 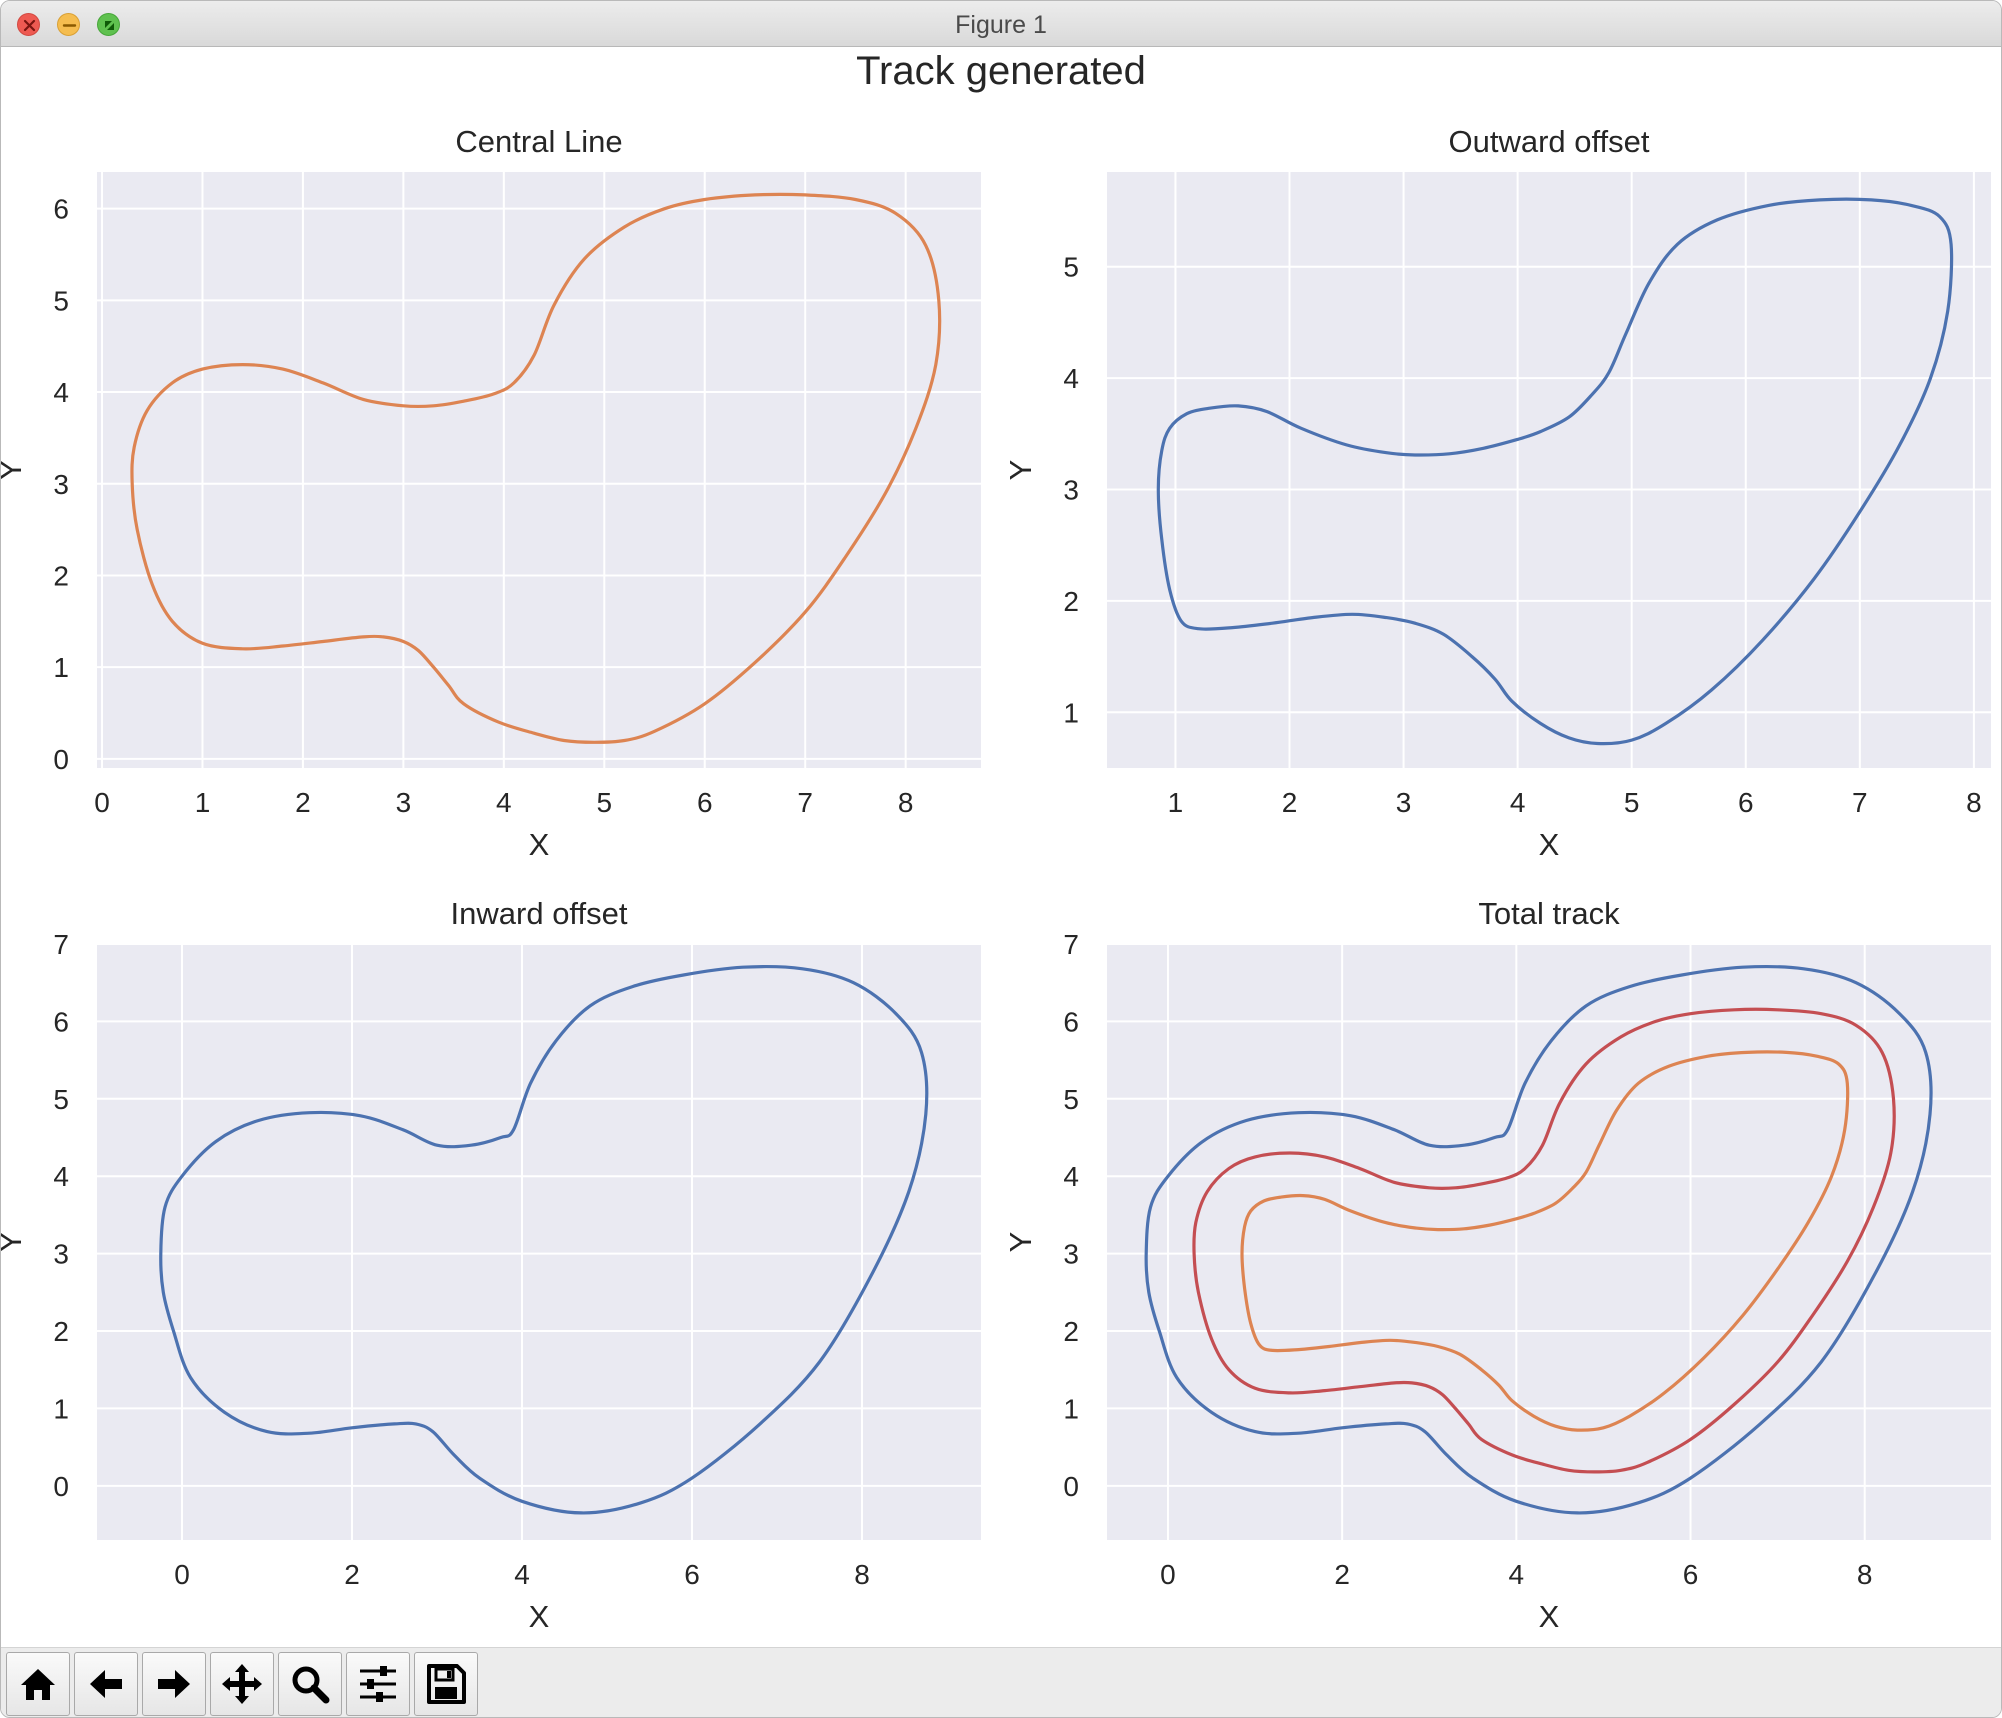 I want to click on window-title: Figure 1, so click(x=1001, y=25).